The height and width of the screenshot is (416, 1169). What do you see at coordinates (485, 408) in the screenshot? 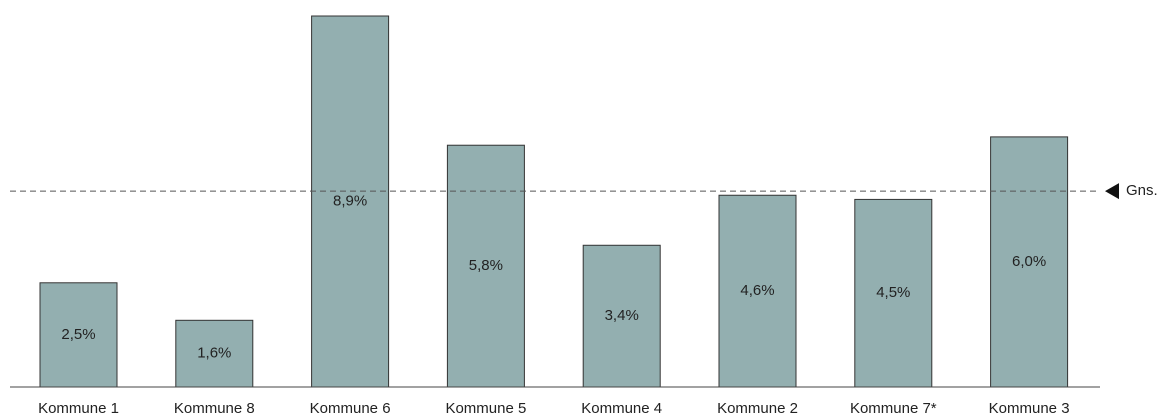
I see `x-tick-label: Kommune 5` at bounding box center [485, 408].